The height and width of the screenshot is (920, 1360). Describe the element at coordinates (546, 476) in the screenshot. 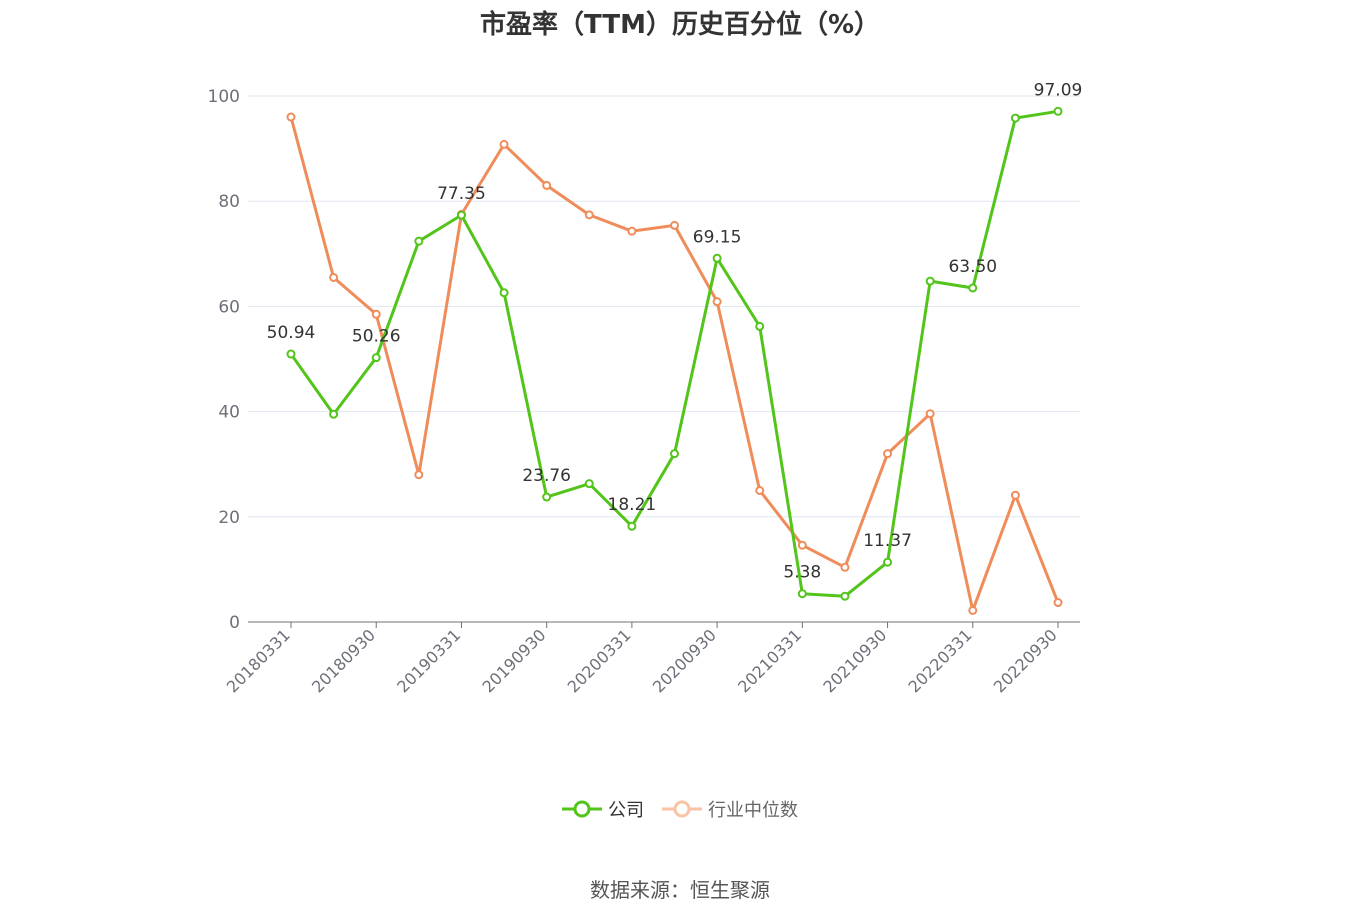

I see `data-label: 23.76` at that location.